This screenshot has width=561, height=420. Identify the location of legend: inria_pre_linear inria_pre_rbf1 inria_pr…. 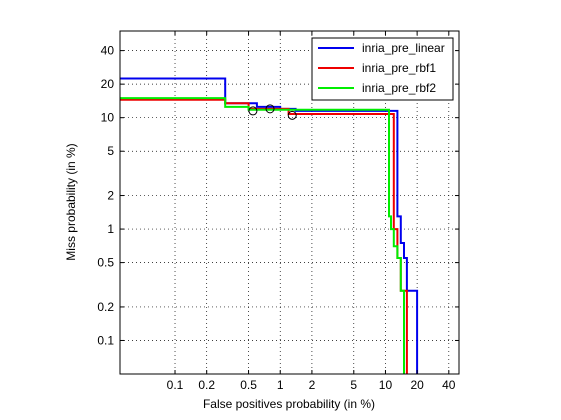
(382, 69).